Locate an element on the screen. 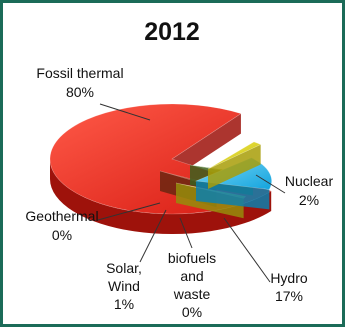 The image size is (345, 327). slice-nuclear is located at coordinates (234, 155).